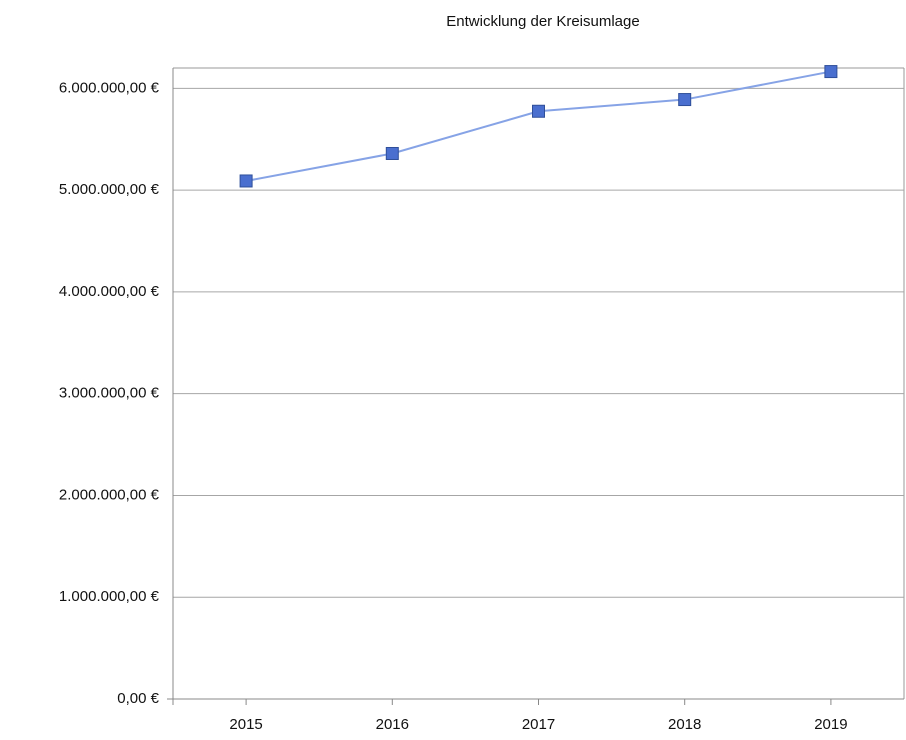 Image resolution: width=906 pixels, height=740 pixels. Describe the element at coordinates (109, 494) in the screenshot. I see `y-tick-label: 2.000.000,00 €` at that location.